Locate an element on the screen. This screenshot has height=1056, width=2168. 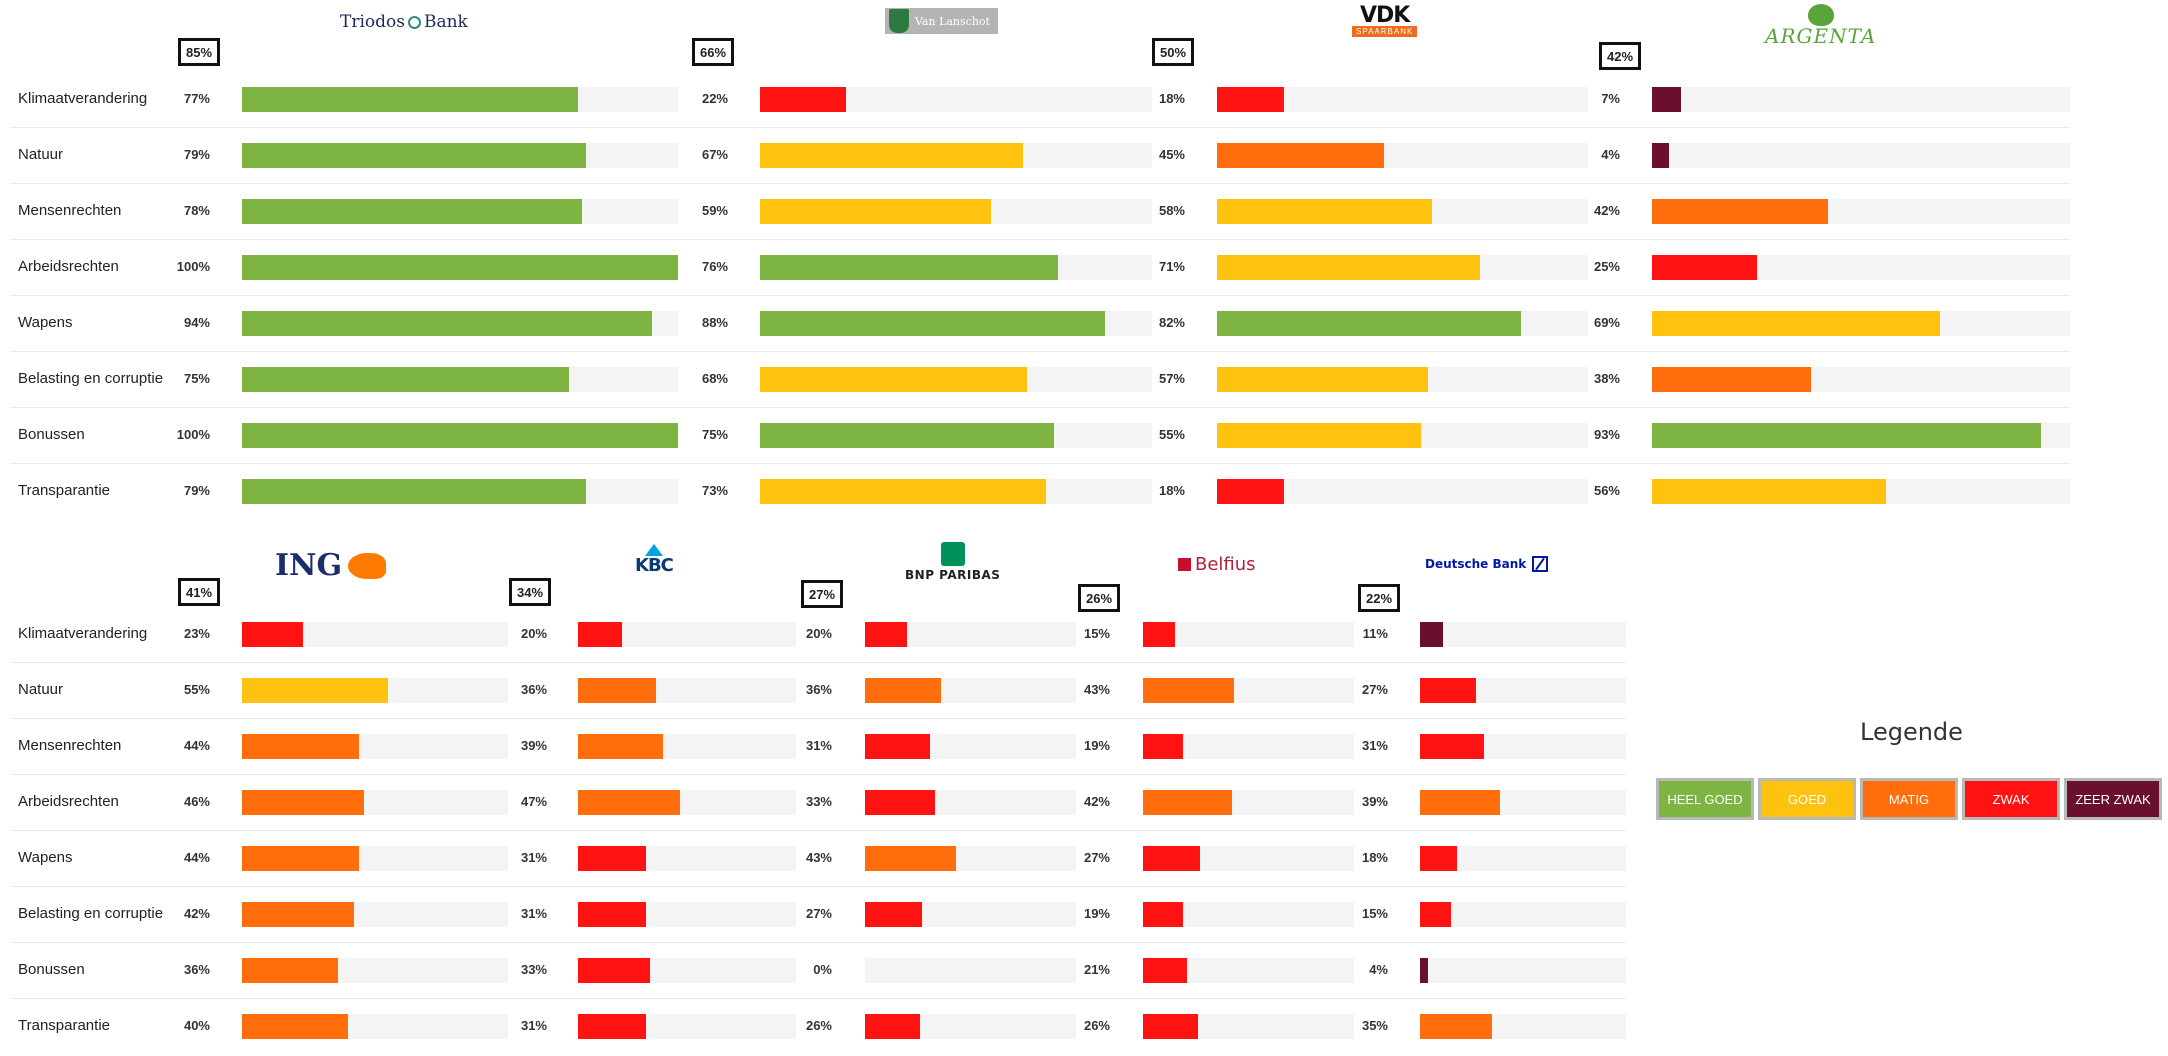
total-score-badge: 85% is located at coordinates (199, 52).